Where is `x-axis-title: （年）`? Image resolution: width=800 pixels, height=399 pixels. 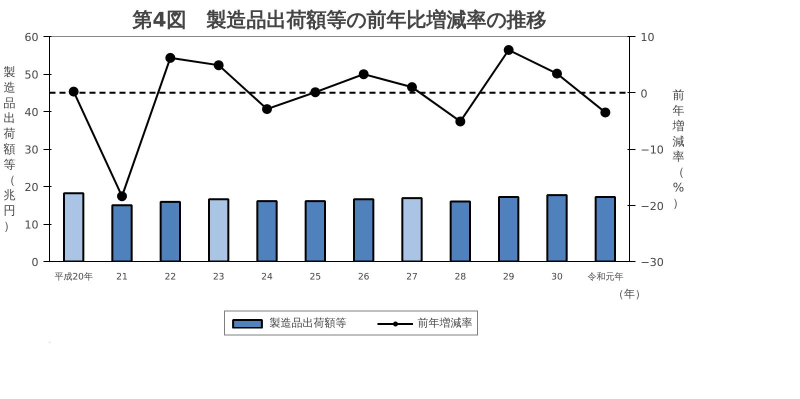 x-axis-title: （年） is located at coordinates (629, 294).